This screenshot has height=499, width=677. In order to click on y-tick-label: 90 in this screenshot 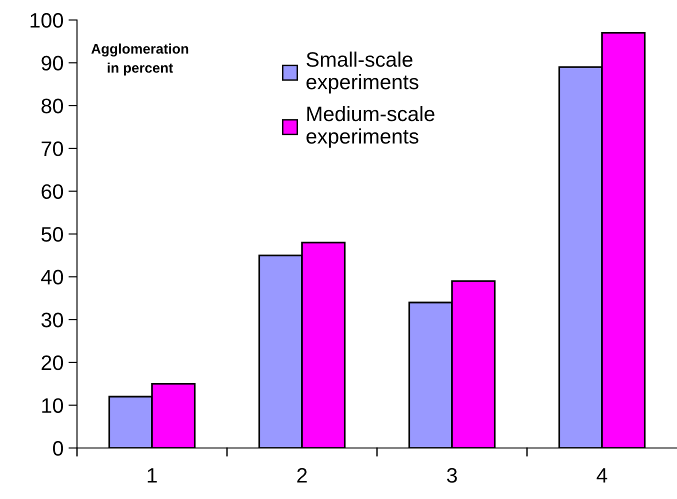, I will do `click(52, 63)`.